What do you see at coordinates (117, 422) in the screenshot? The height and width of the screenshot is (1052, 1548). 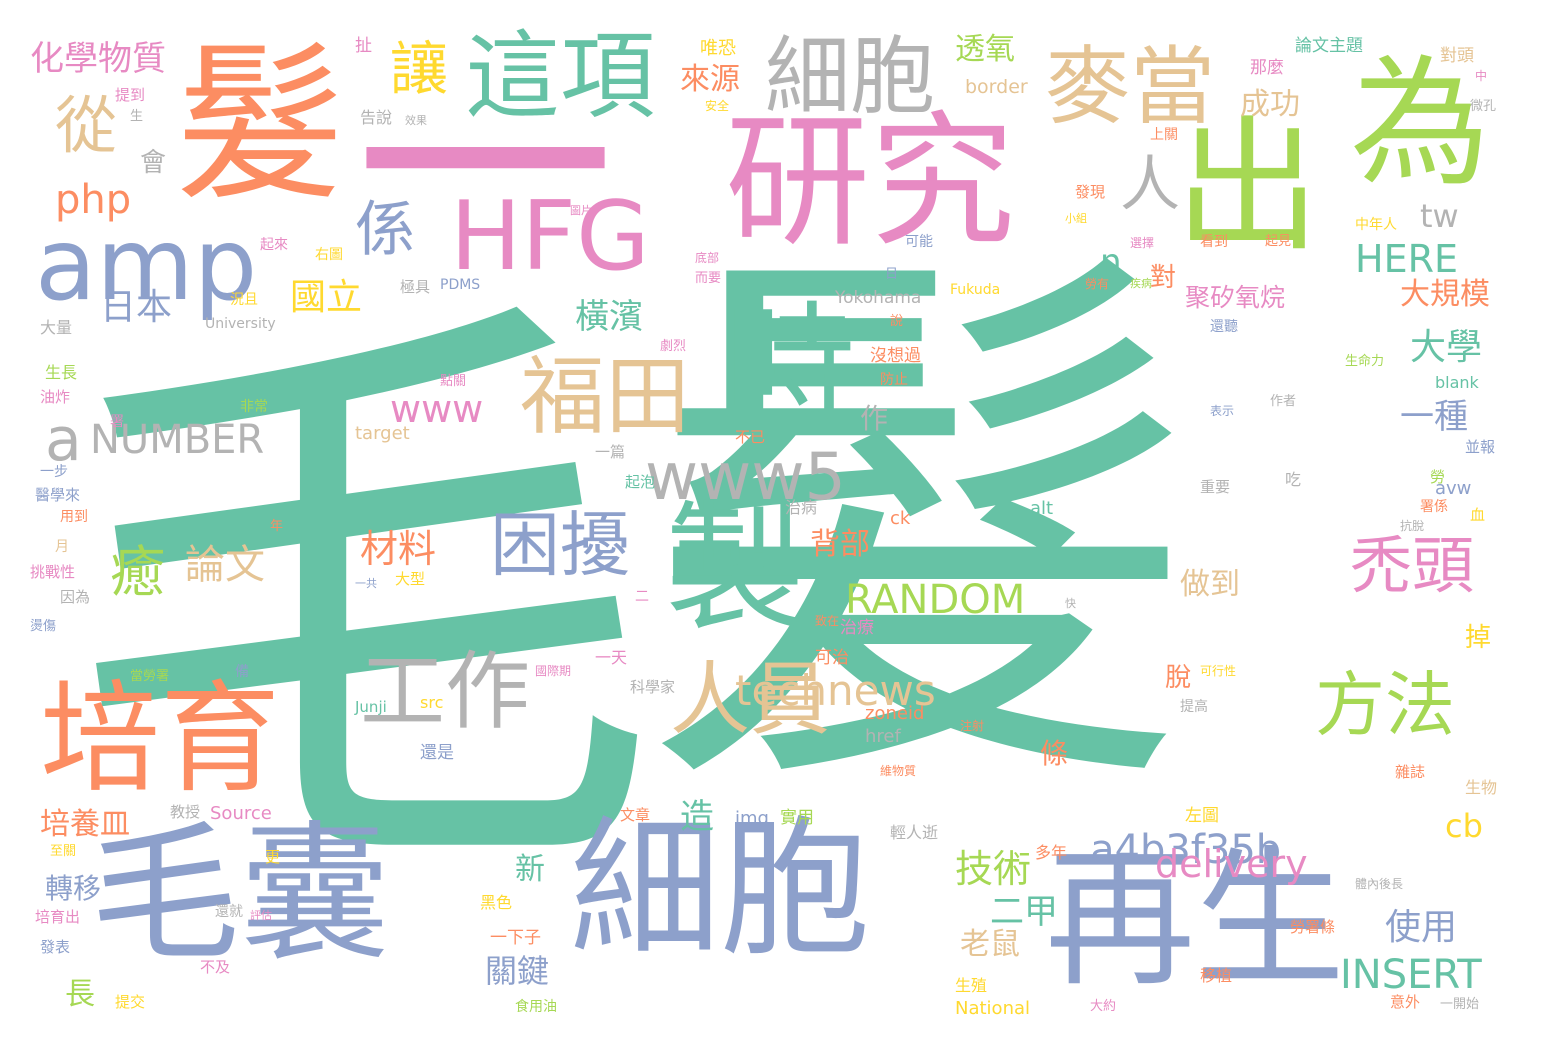 I see `word-shu2: 署` at bounding box center [117, 422].